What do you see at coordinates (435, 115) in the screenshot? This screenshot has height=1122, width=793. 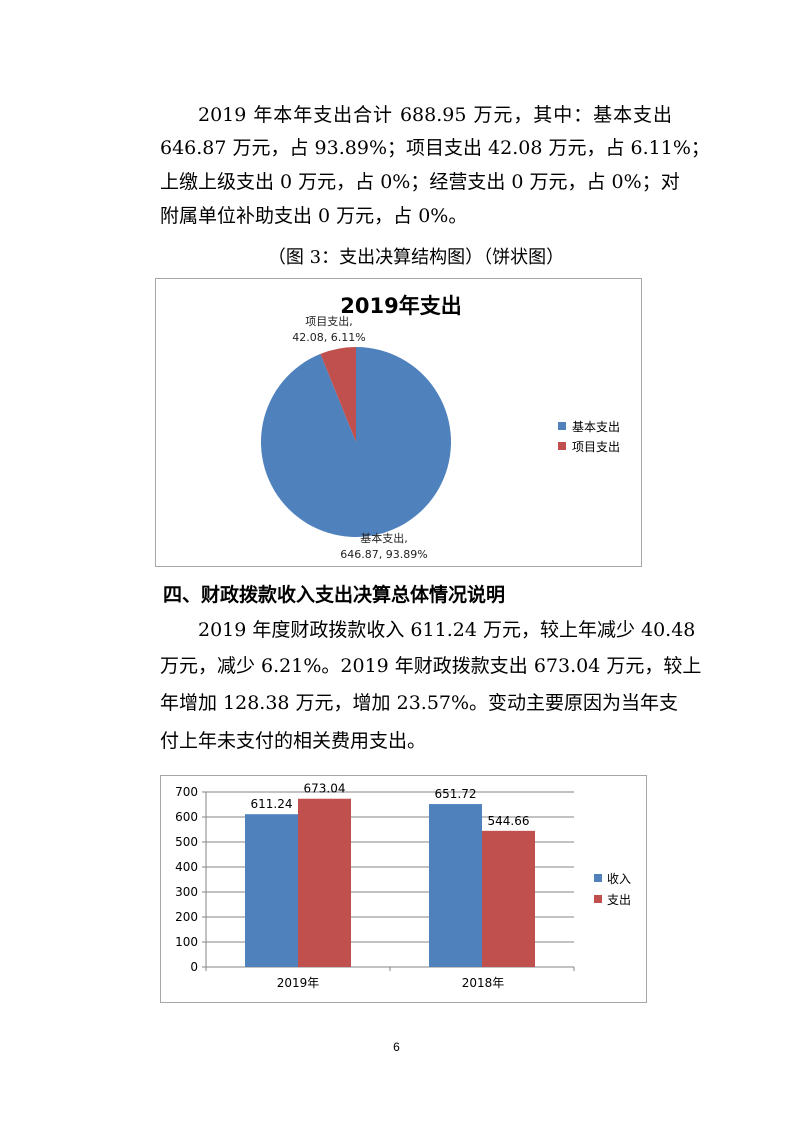 I see `text-line: 2019 年本年支出合计 688.95 万元，其中：基本支出` at bounding box center [435, 115].